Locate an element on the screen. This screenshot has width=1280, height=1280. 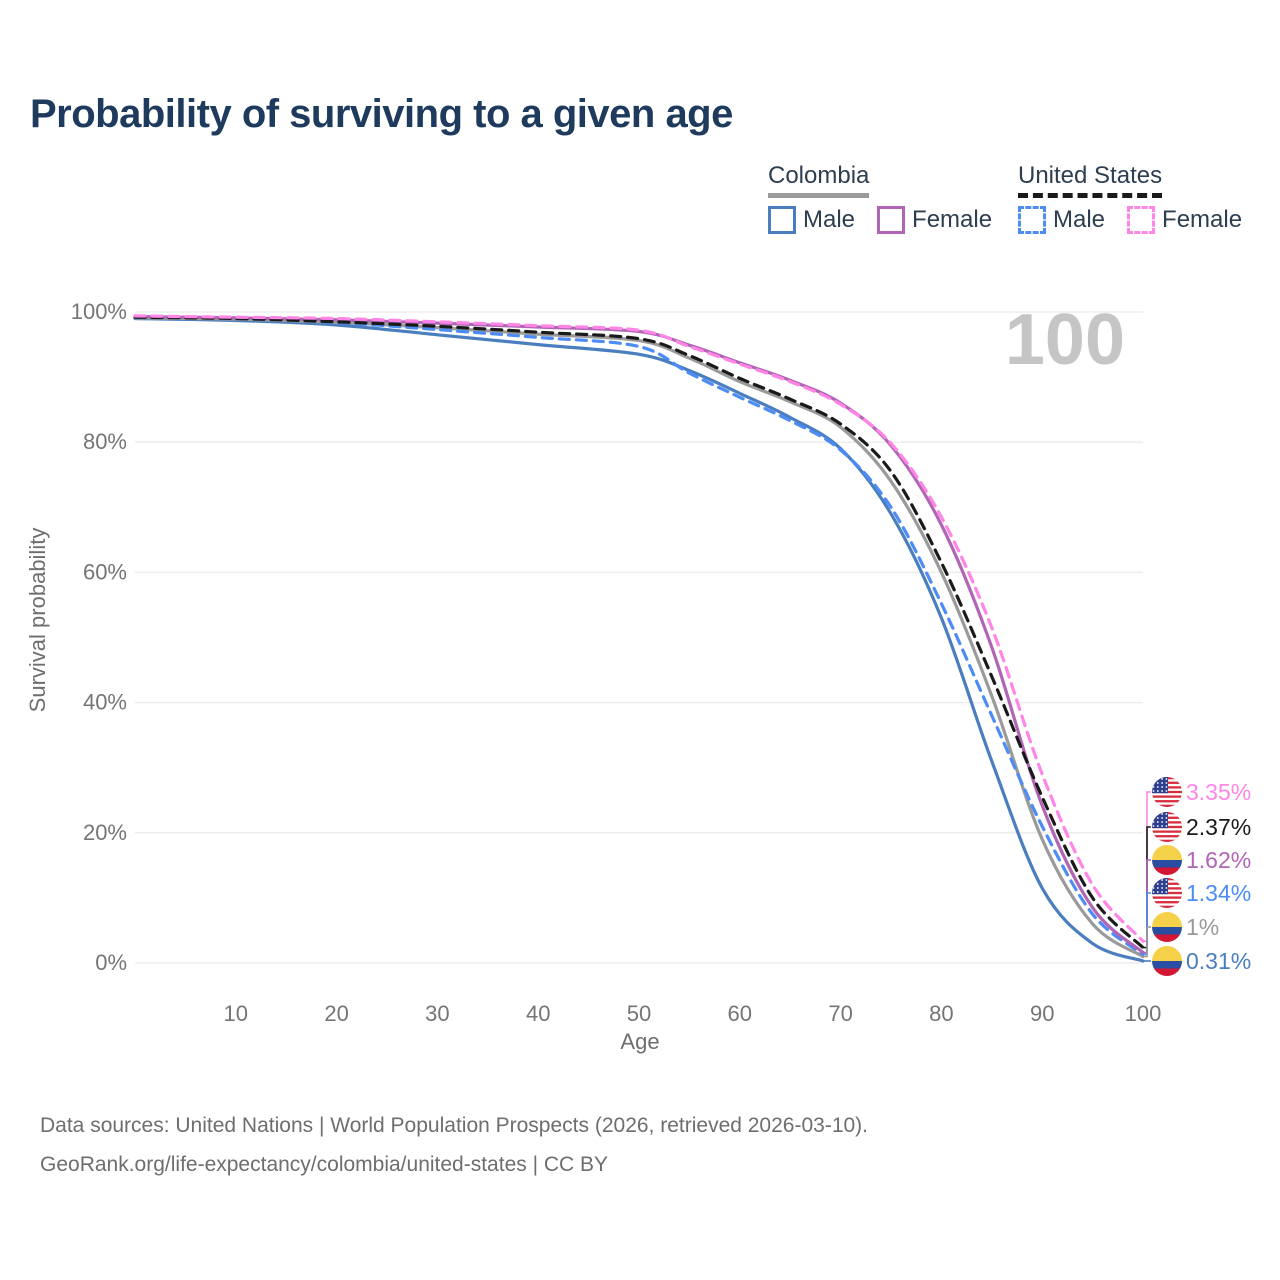
legend-item-colombia-male: Male is located at coordinates (811, 220).